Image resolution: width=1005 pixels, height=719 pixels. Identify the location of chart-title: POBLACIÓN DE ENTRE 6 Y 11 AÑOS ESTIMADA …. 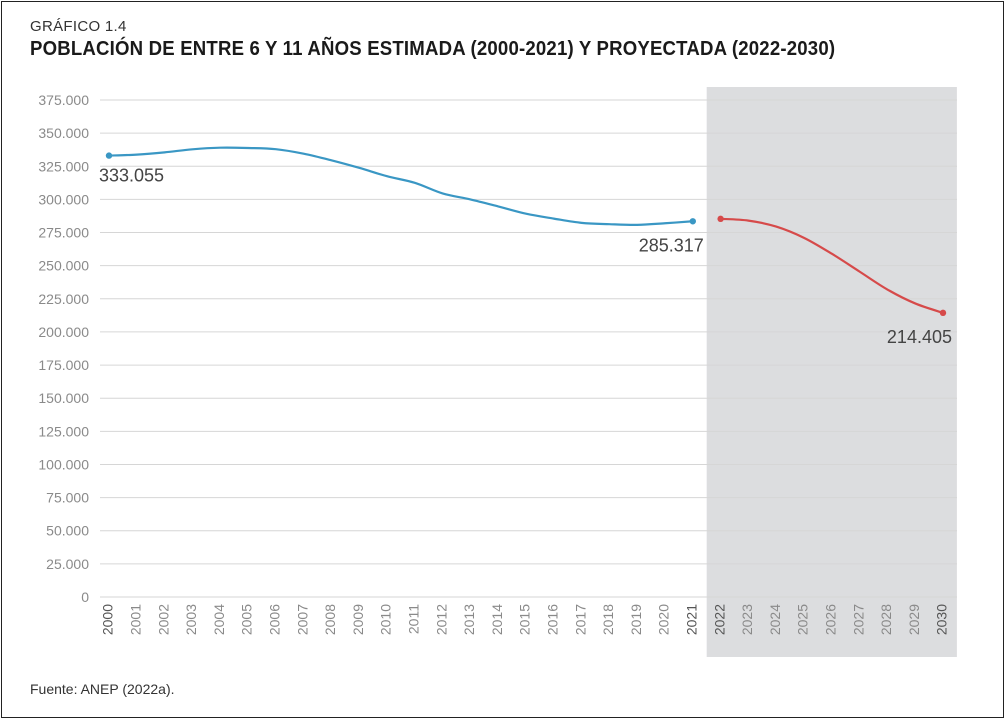
(433, 49).